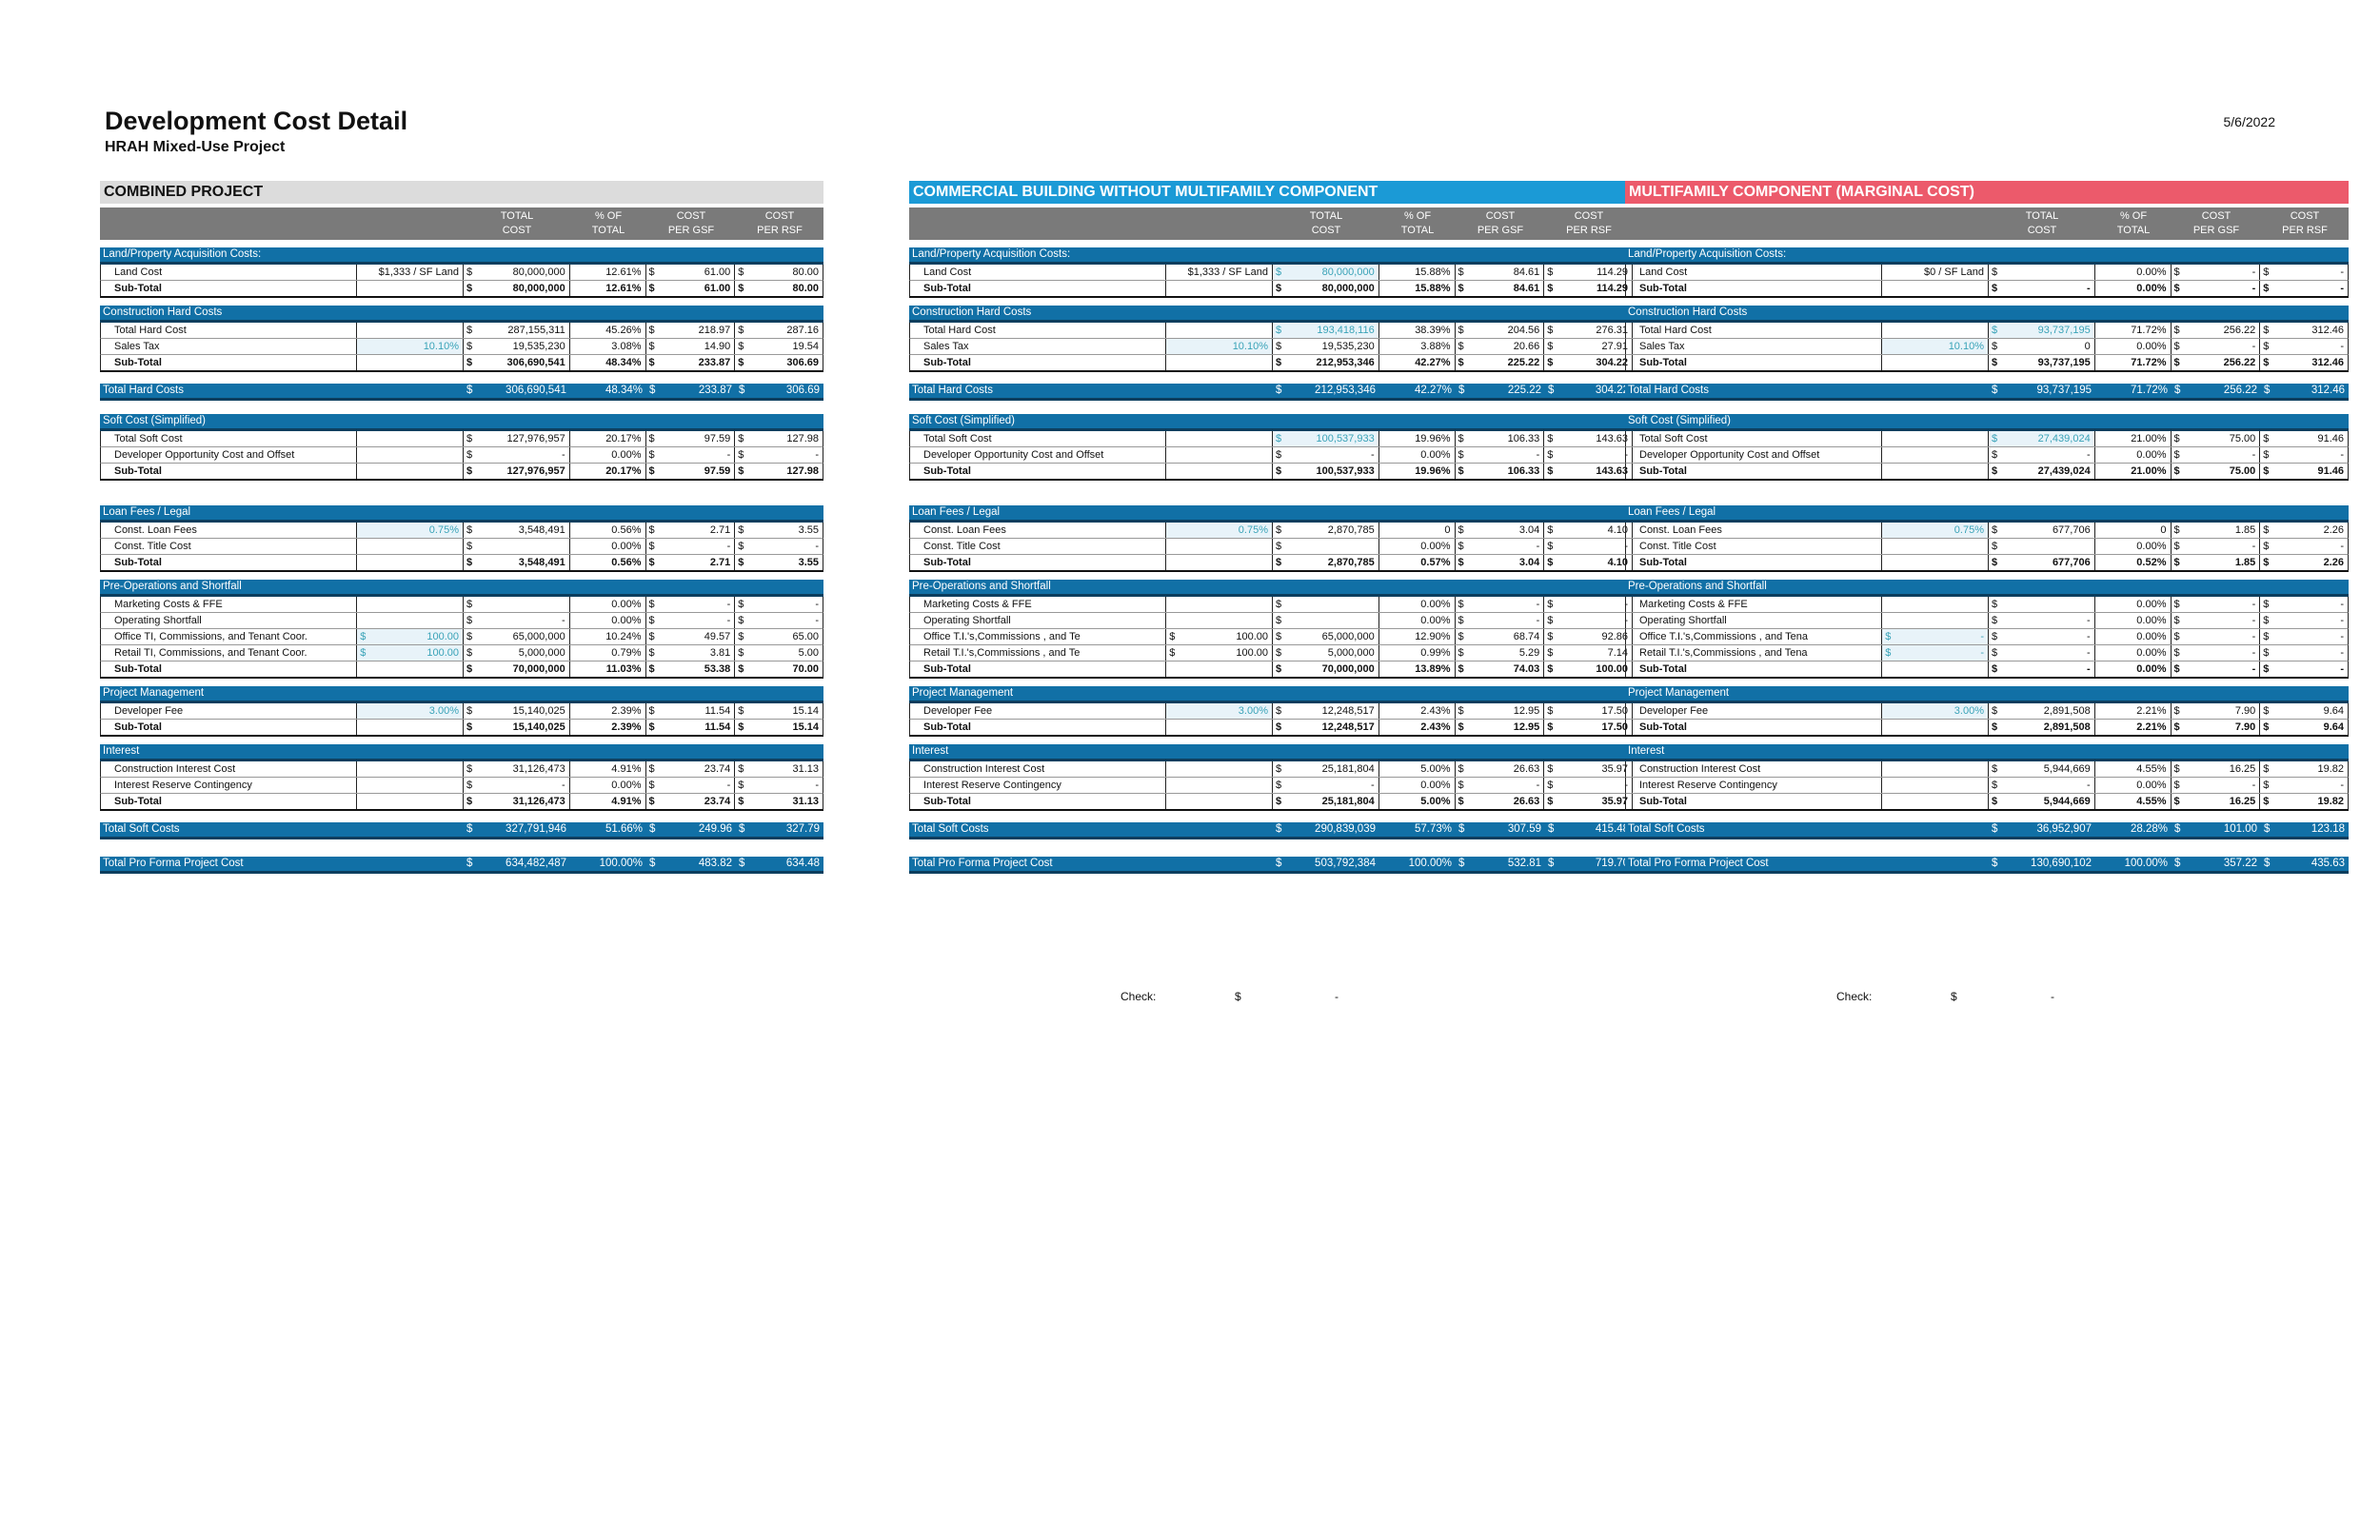  What do you see at coordinates (1754, 620) in the screenshot?
I see `line-item-label: Operating Shortfall` at bounding box center [1754, 620].